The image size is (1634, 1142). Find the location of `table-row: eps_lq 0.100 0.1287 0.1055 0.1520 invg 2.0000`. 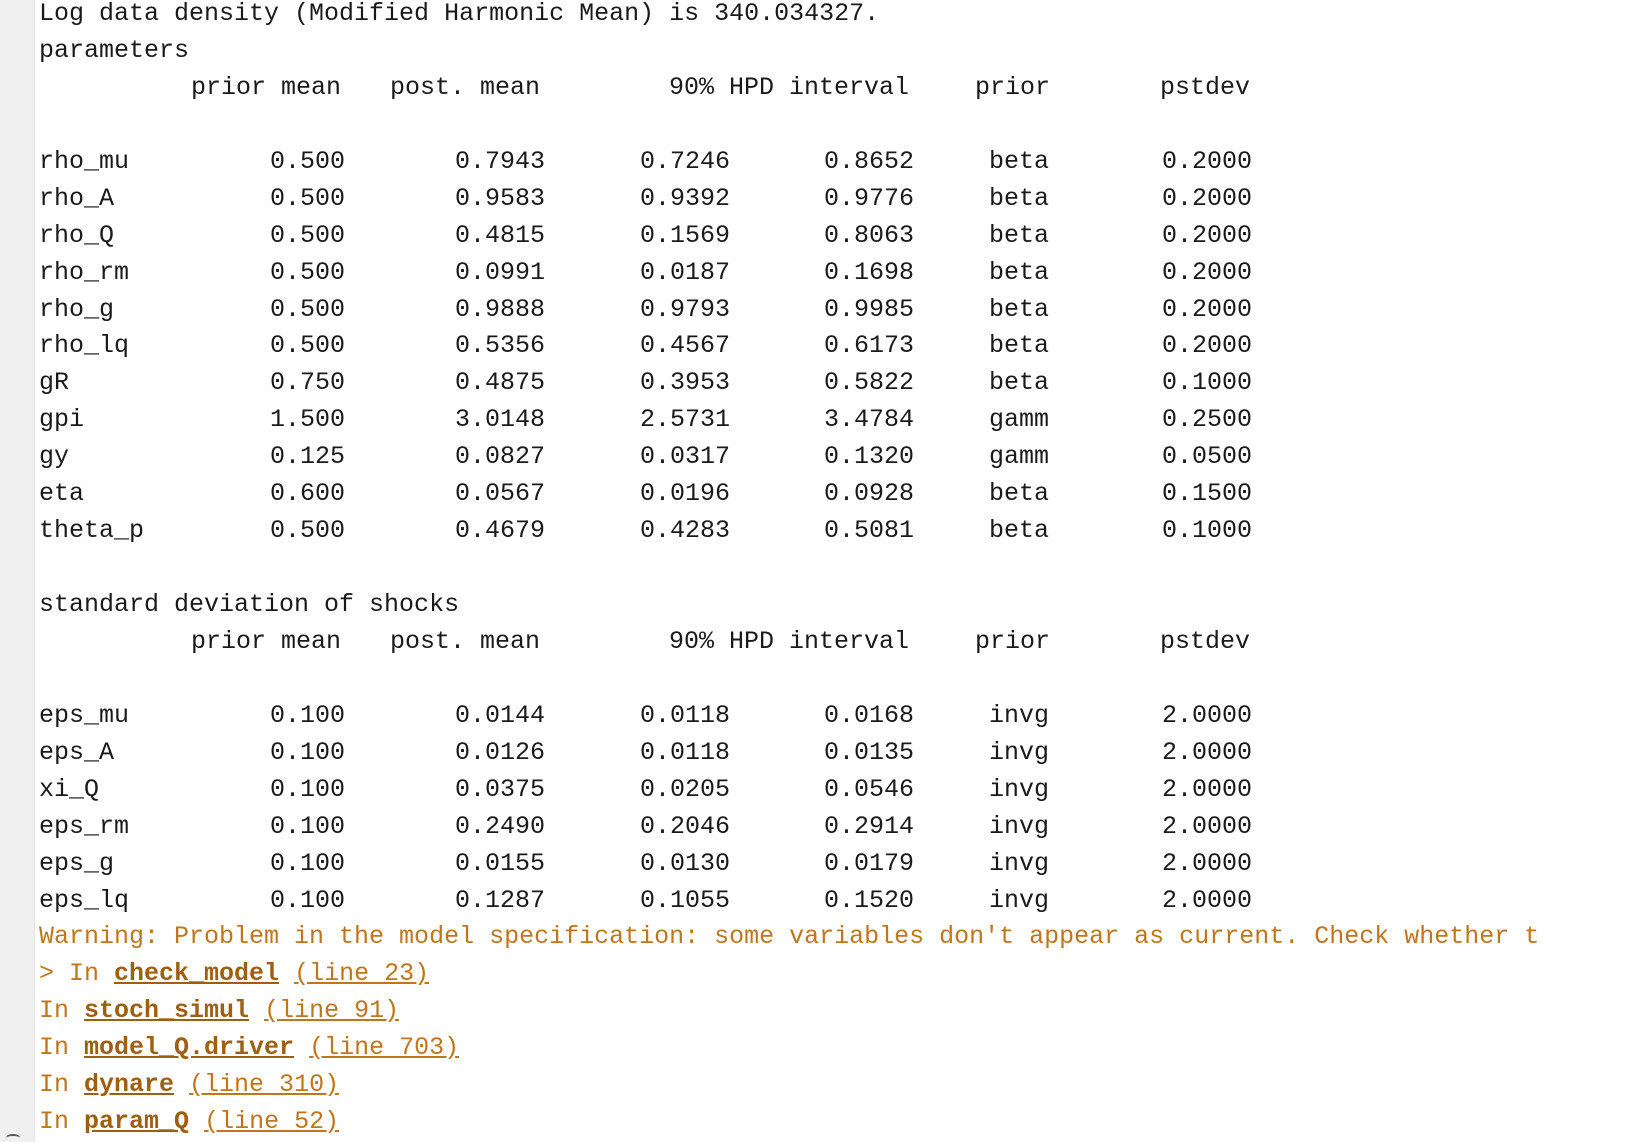

table-row: eps_lq 0.100 0.1287 0.1055 0.1520 invg 2.0000 is located at coordinates (836, 901).